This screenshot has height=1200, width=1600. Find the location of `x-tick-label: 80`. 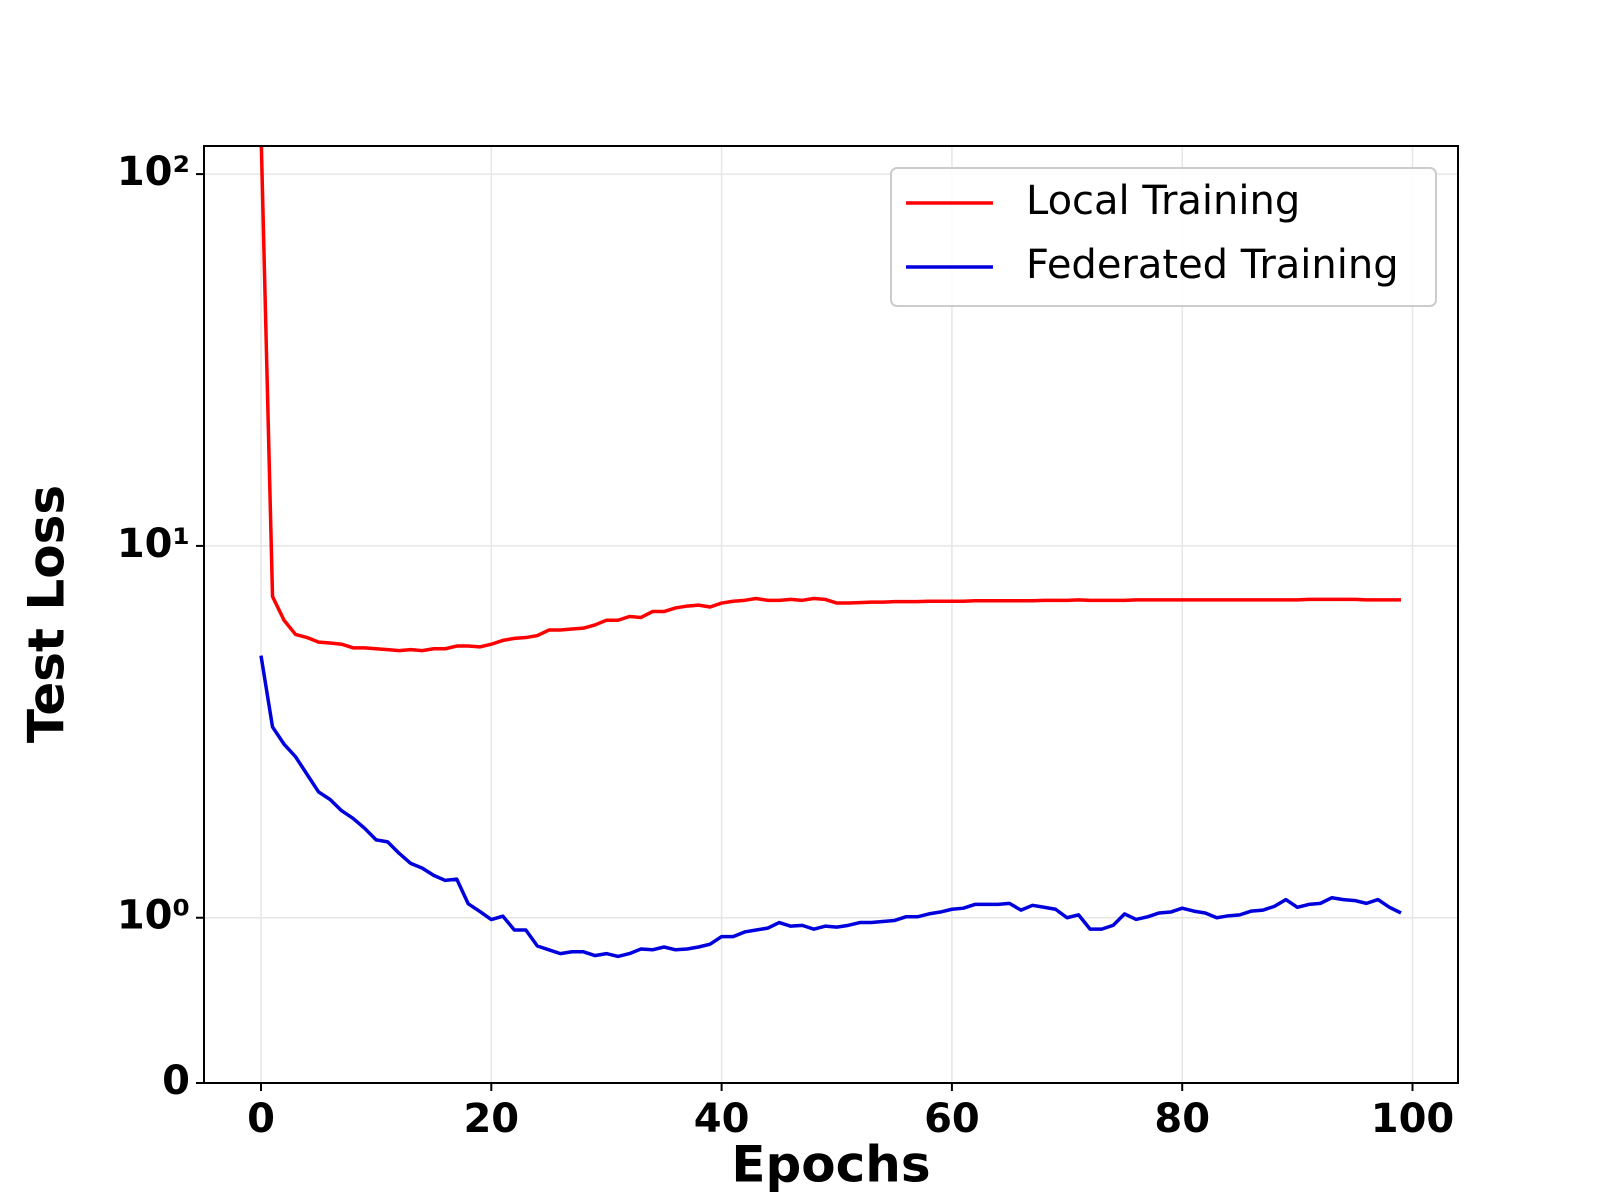

x-tick-label: 80 is located at coordinates (1182, 1119).